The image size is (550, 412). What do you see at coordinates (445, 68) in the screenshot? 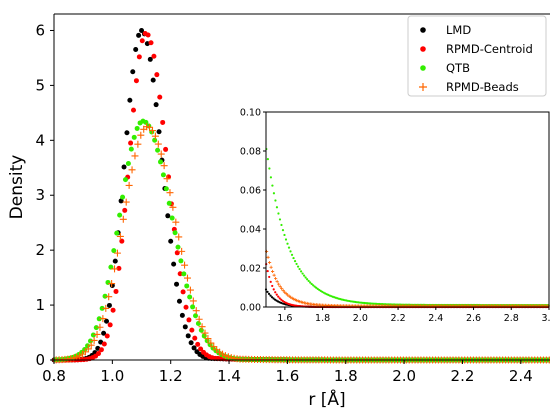
I see `legend-entry: QTB` at bounding box center [445, 68].